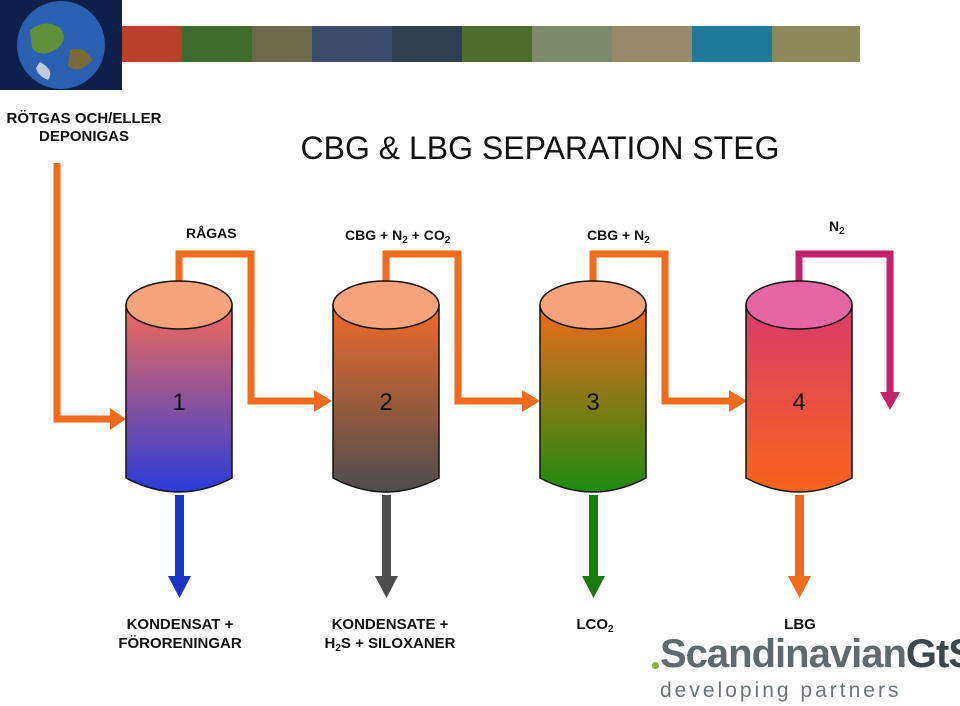  I want to click on output-line: KONDENSATE +, so click(390, 624).